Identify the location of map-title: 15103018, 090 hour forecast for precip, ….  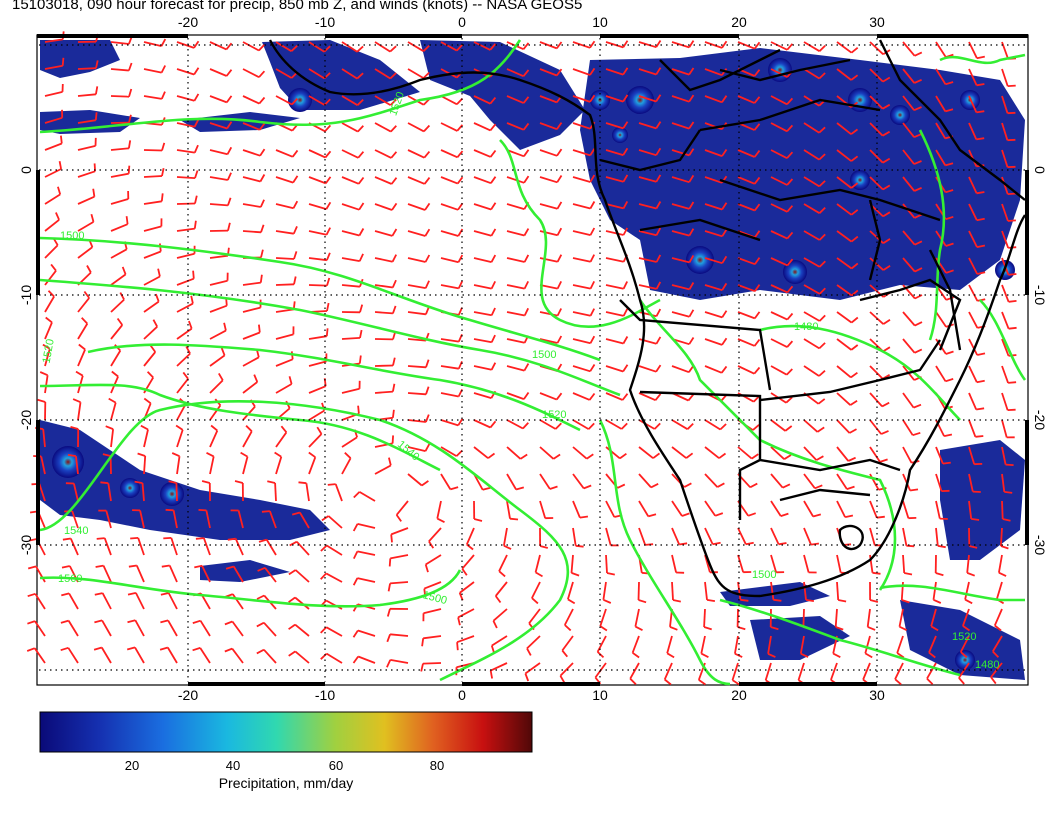
(297, 6).